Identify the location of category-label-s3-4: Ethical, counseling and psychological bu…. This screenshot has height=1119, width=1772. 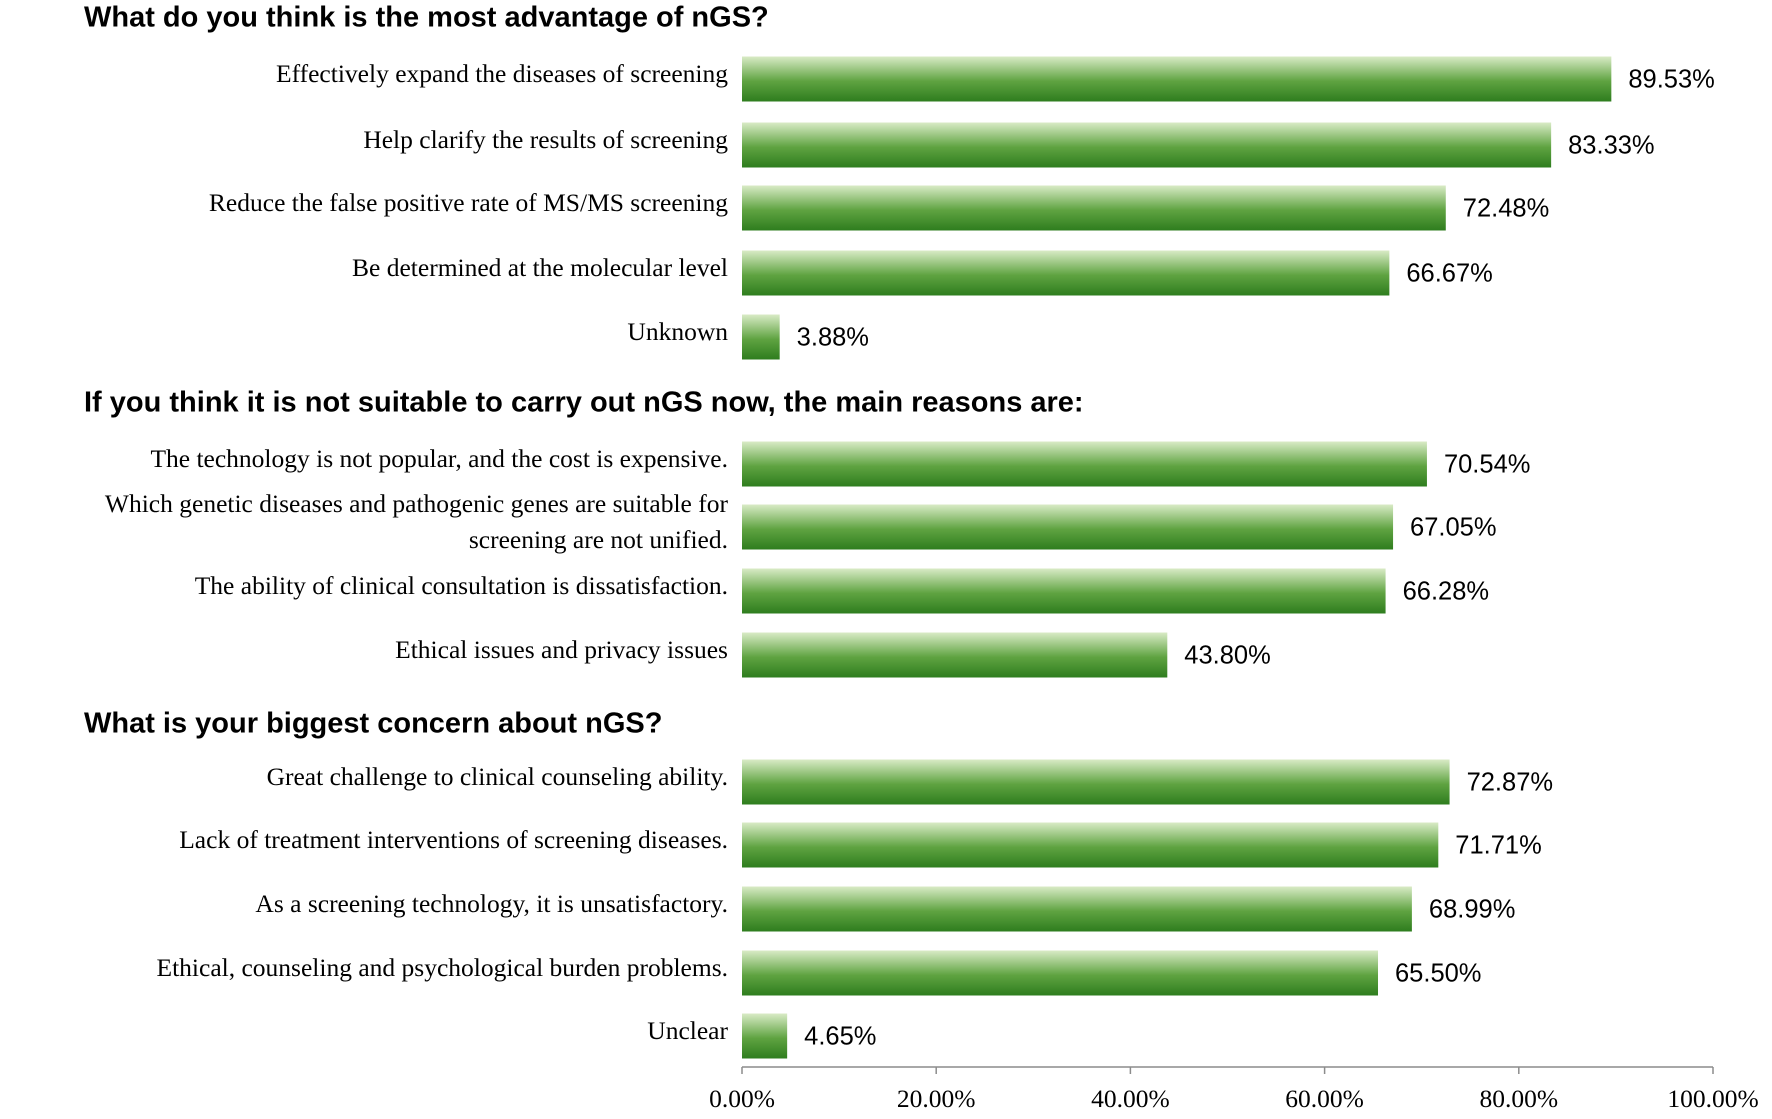
(442, 967).